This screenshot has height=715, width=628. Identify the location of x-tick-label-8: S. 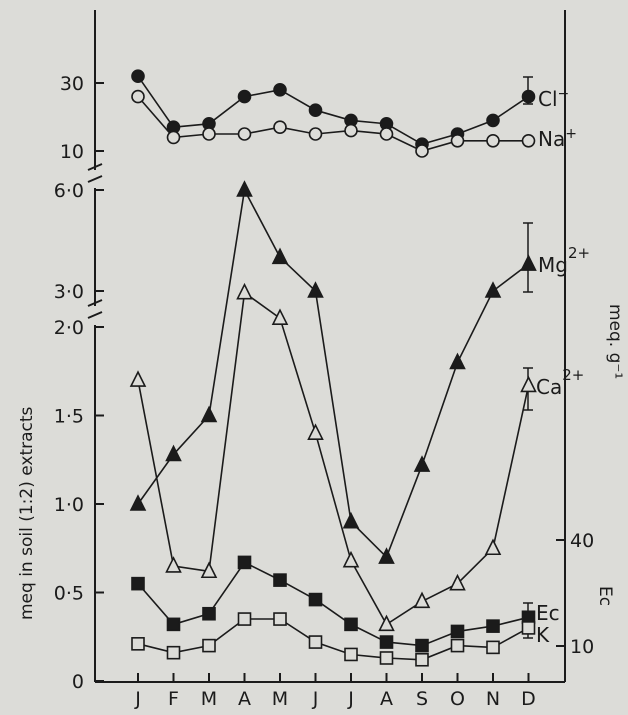
(422, 699).